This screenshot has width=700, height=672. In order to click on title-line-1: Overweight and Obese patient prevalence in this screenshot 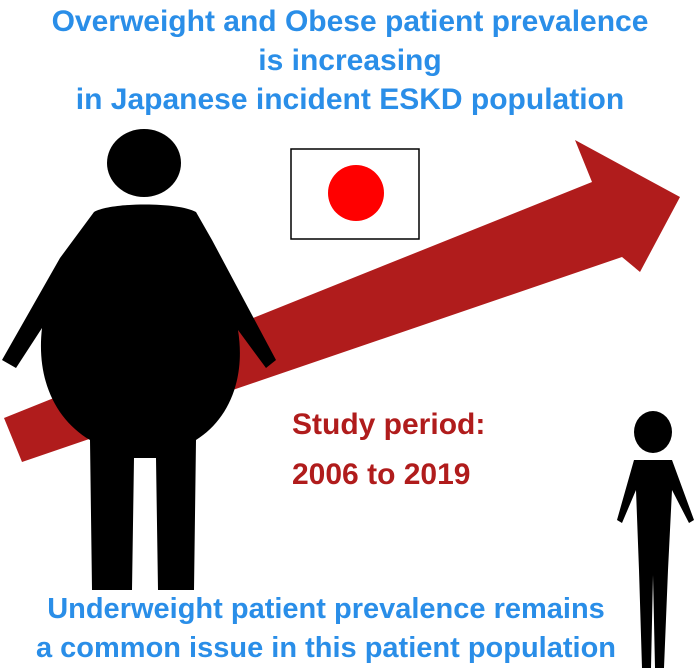, I will do `click(350, 21)`.